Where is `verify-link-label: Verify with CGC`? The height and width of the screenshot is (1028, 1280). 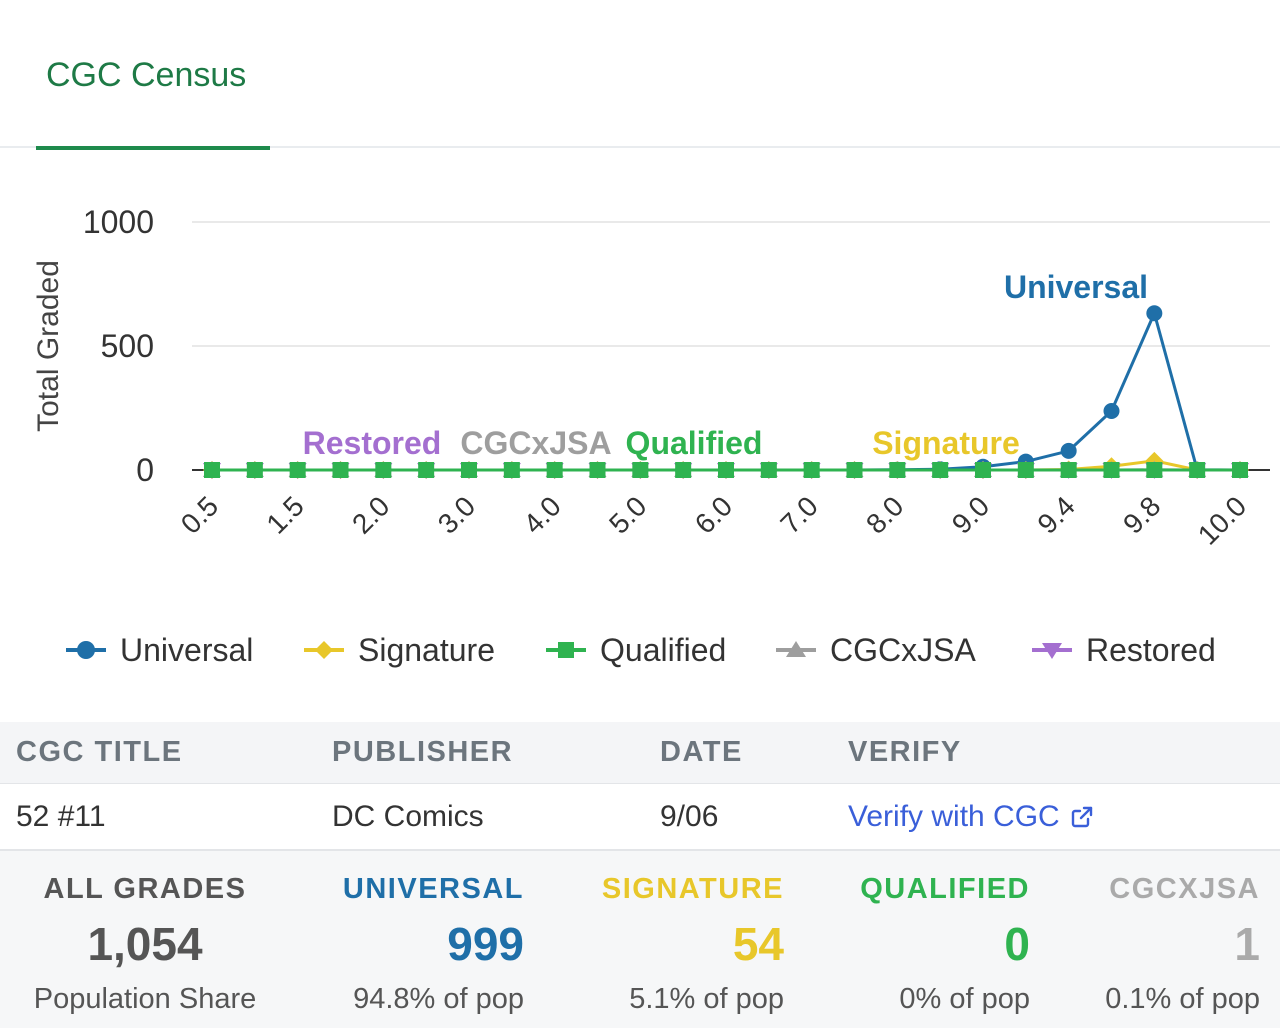 verify-link-label: Verify with CGC is located at coordinates (954, 816).